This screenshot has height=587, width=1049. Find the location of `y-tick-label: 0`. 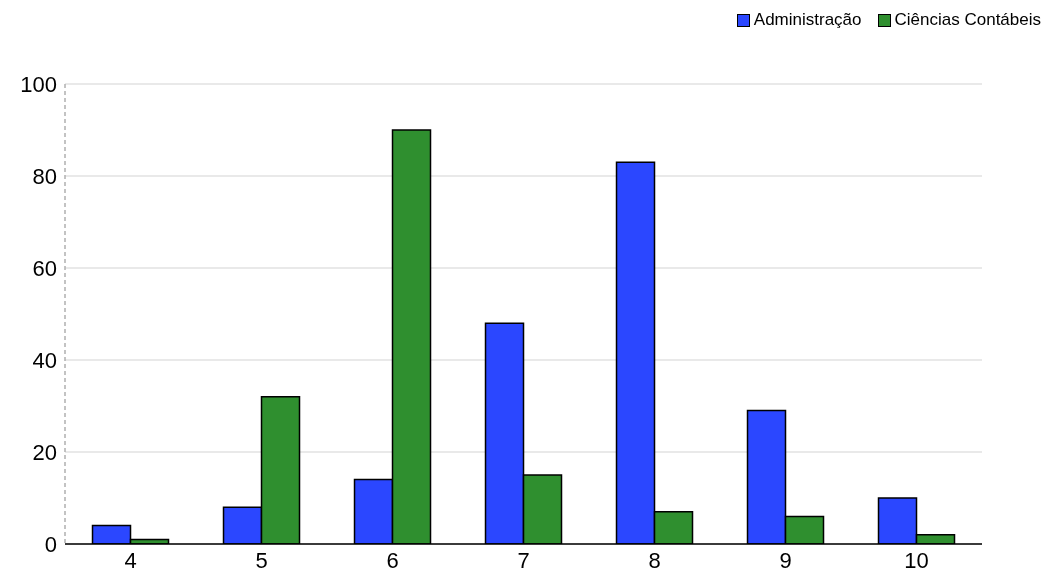

y-tick-label: 0 is located at coordinates (50, 544).